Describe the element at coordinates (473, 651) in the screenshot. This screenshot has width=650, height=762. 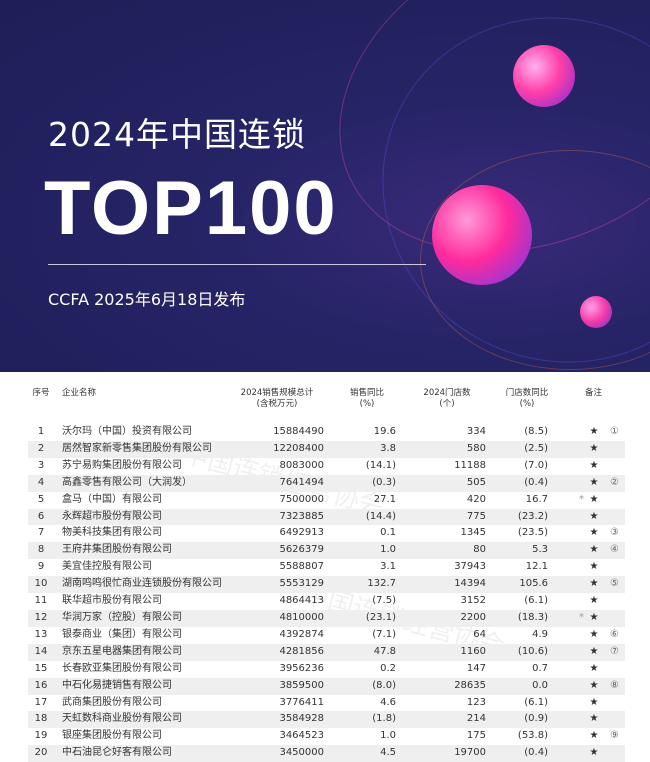
I see `row-stores: 1160` at that location.